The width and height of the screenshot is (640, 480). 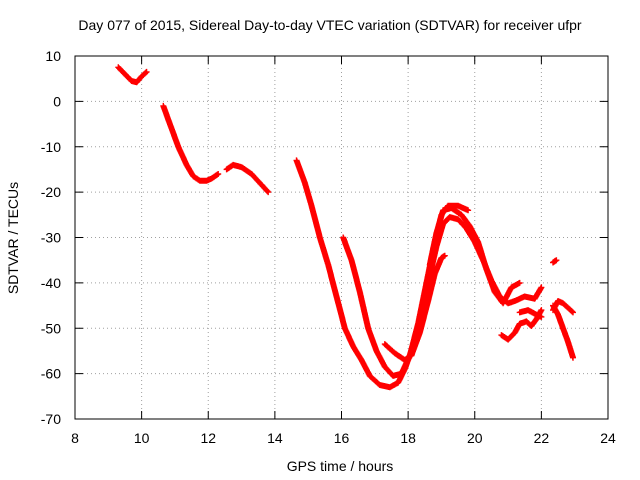 I want to click on y-tick-label: -70, so click(x=51, y=419).